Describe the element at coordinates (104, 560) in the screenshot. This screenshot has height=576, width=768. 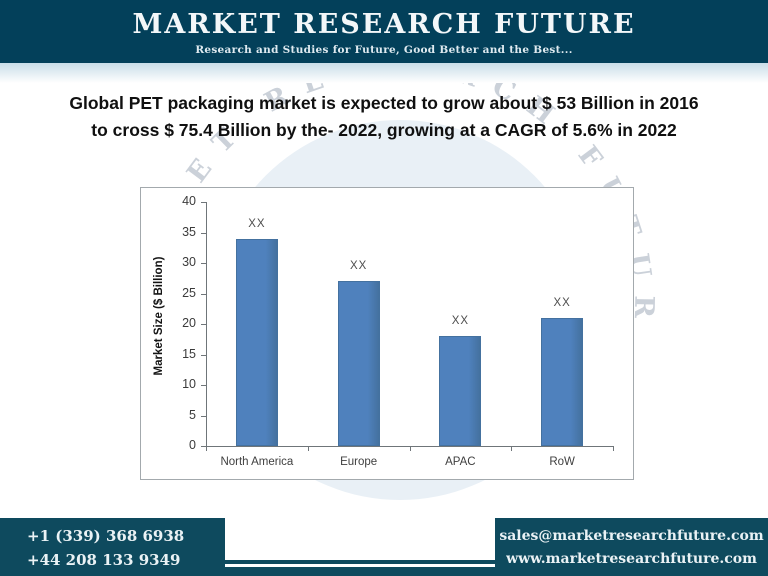
I see `phone-number-uk: +44 208 133 9349` at that location.